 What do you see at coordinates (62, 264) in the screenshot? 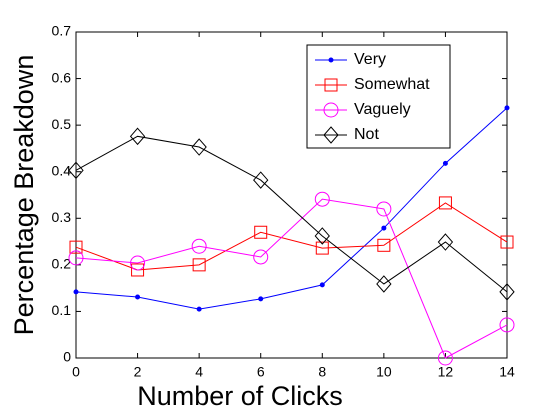
I see `y-tick-label: 0.2` at bounding box center [62, 264].